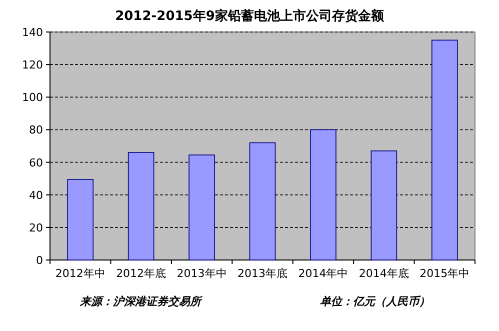 This screenshot has width=499, height=331. Describe the element at coordinates (445, 273) in the screenshot. I see `x-tick-label: 2015年中` at that location.